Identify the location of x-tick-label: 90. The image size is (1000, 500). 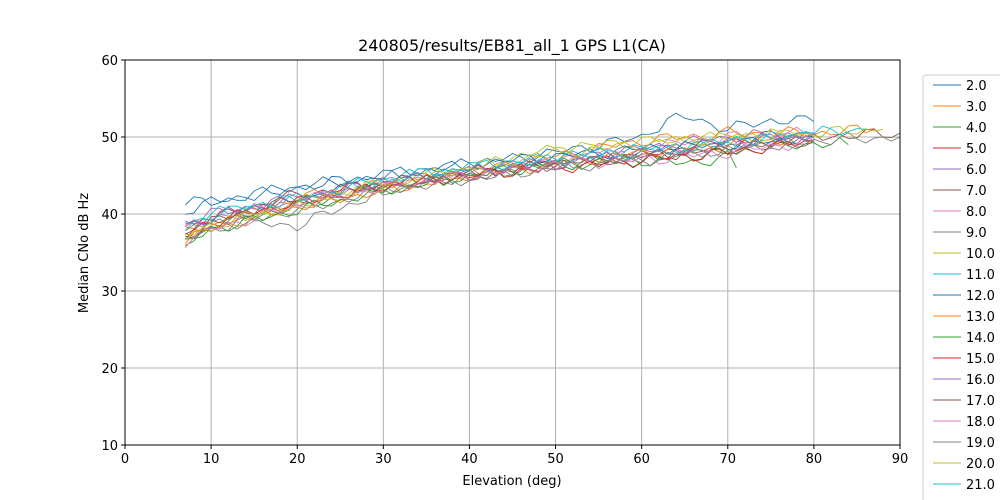
(900, 459).